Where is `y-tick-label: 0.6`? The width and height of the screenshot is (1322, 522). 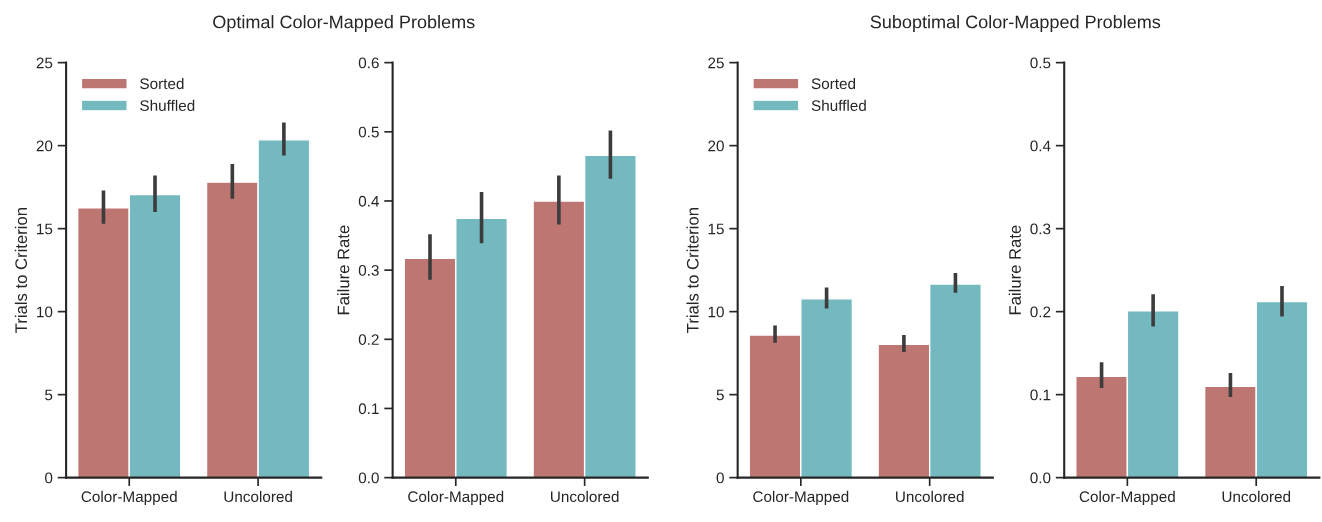
y-tick-label: 0.6 is located at coordinates (368, 63).